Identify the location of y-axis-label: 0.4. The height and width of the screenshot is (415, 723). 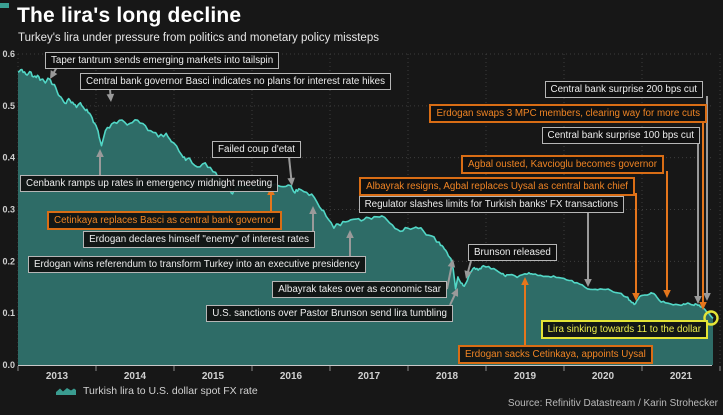
(8, 158).